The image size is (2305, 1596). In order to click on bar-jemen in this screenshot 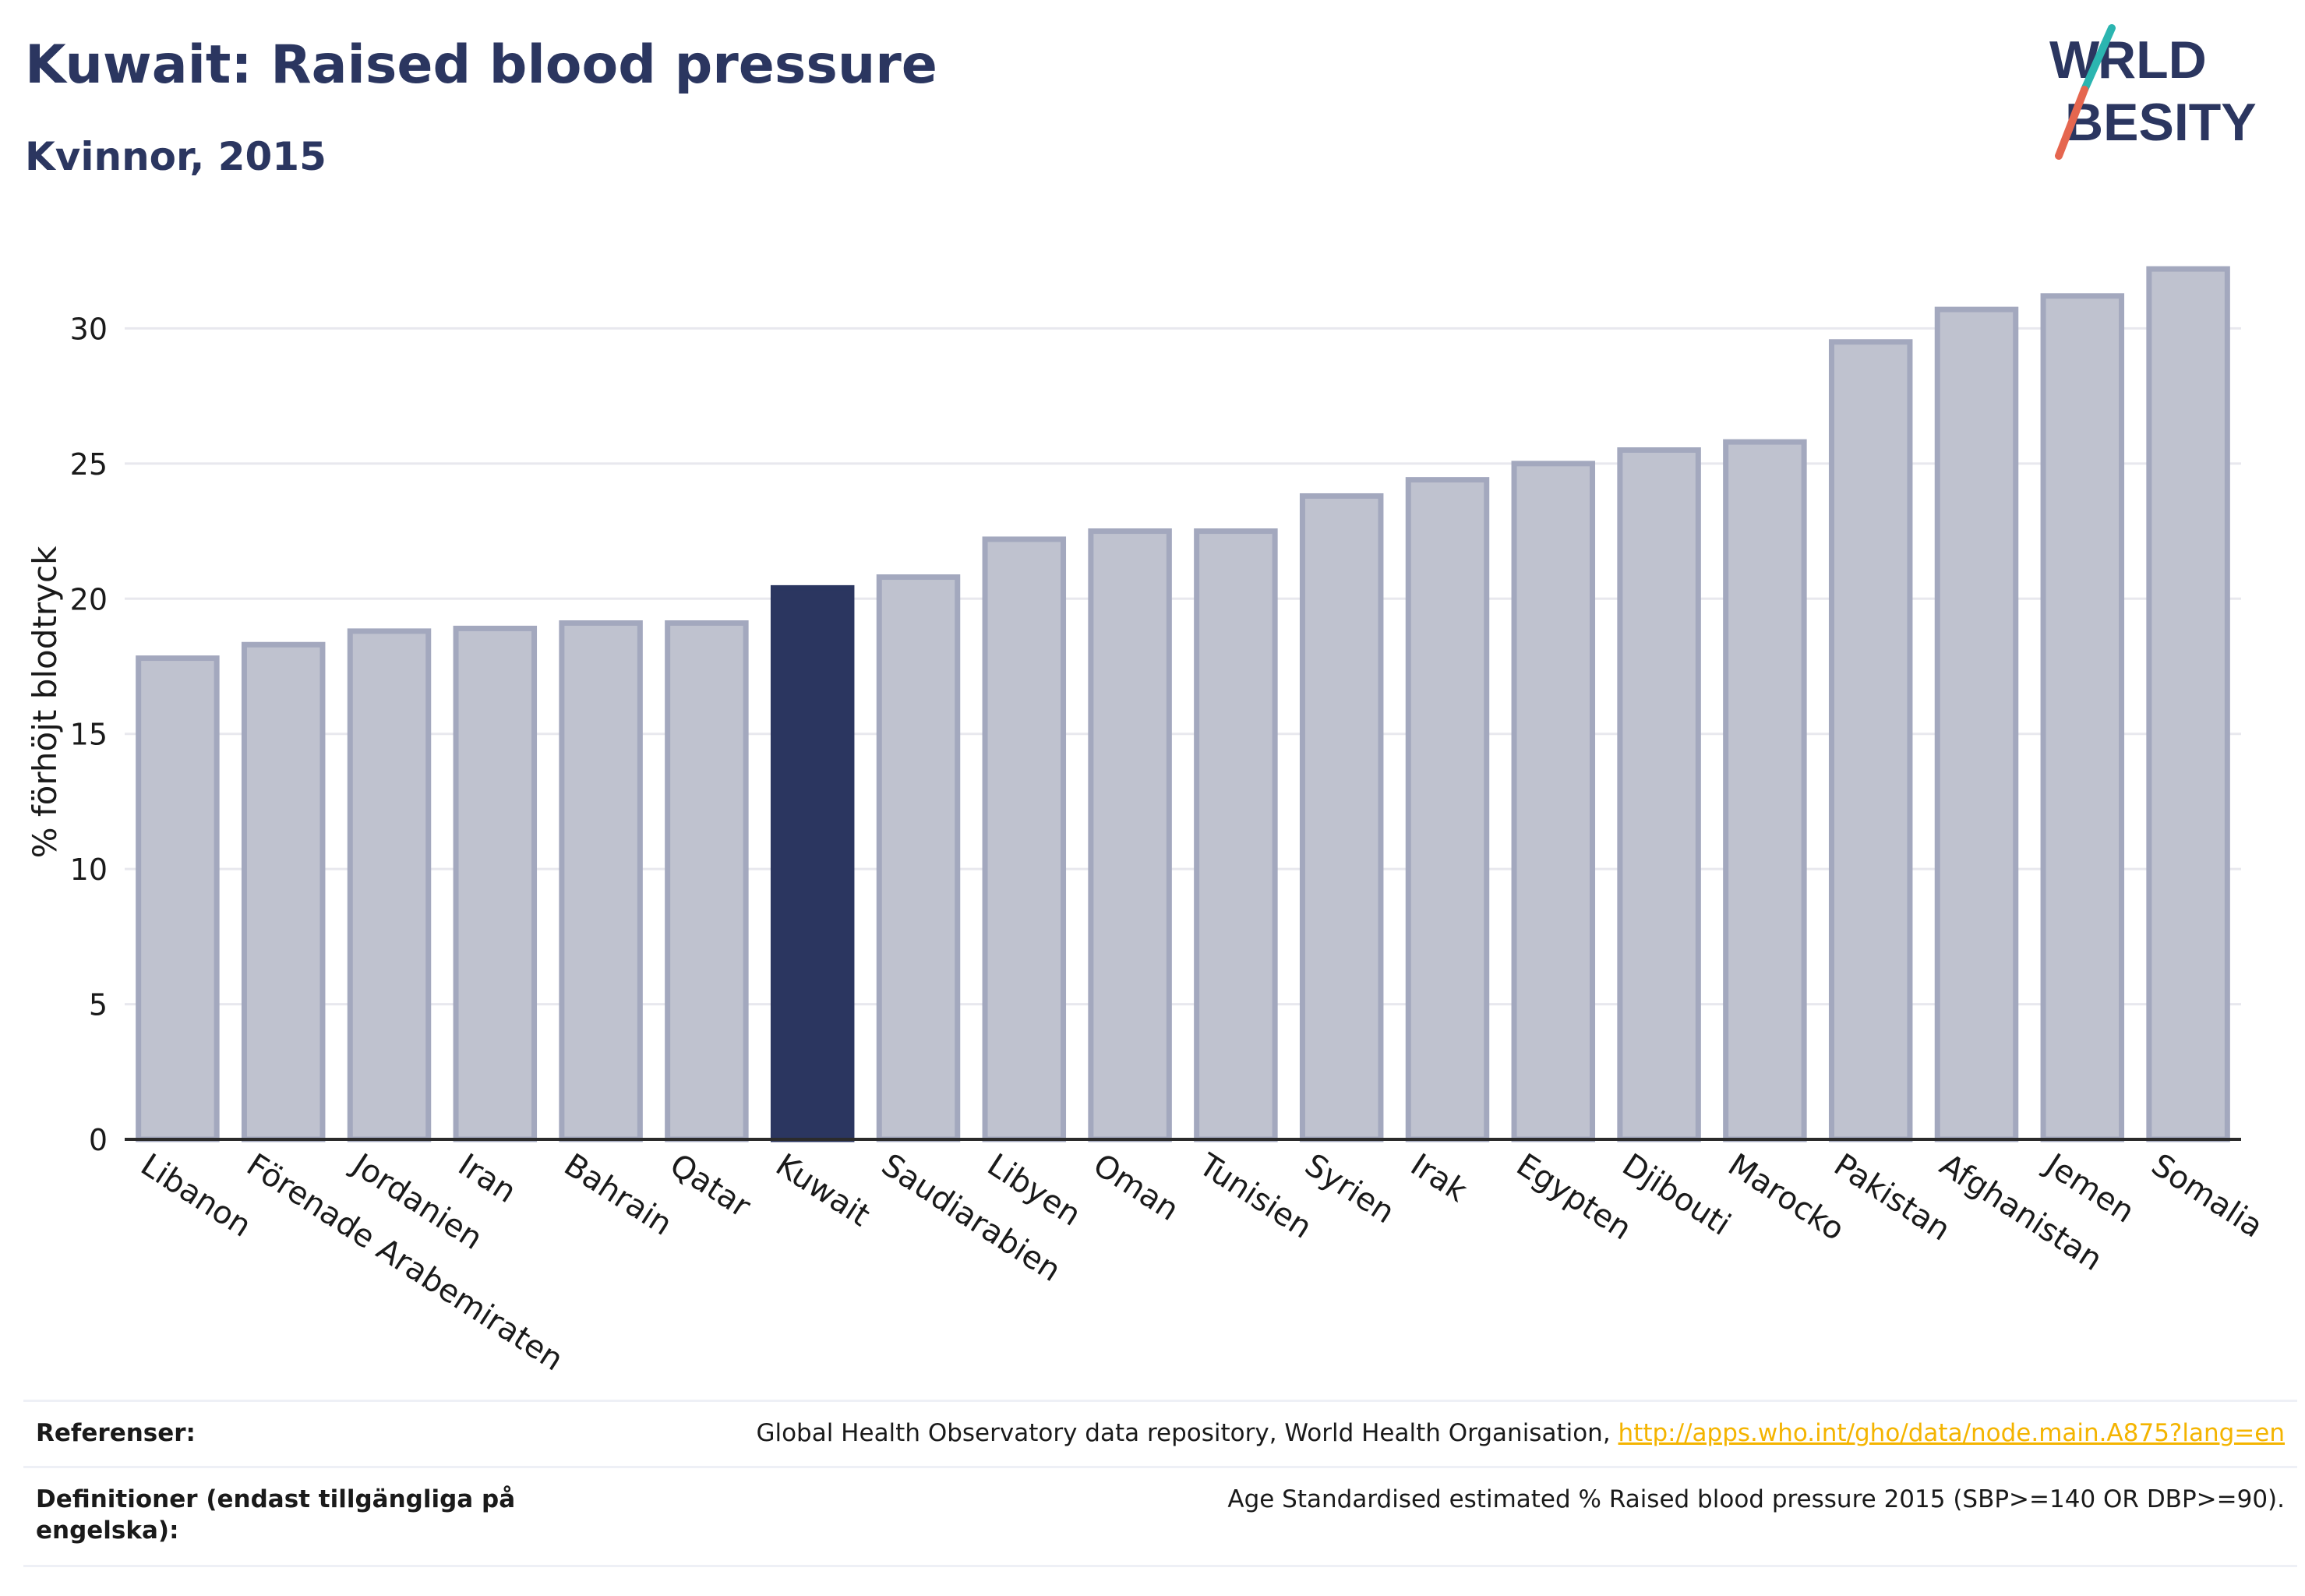, I will do `click(2082, 717)`.